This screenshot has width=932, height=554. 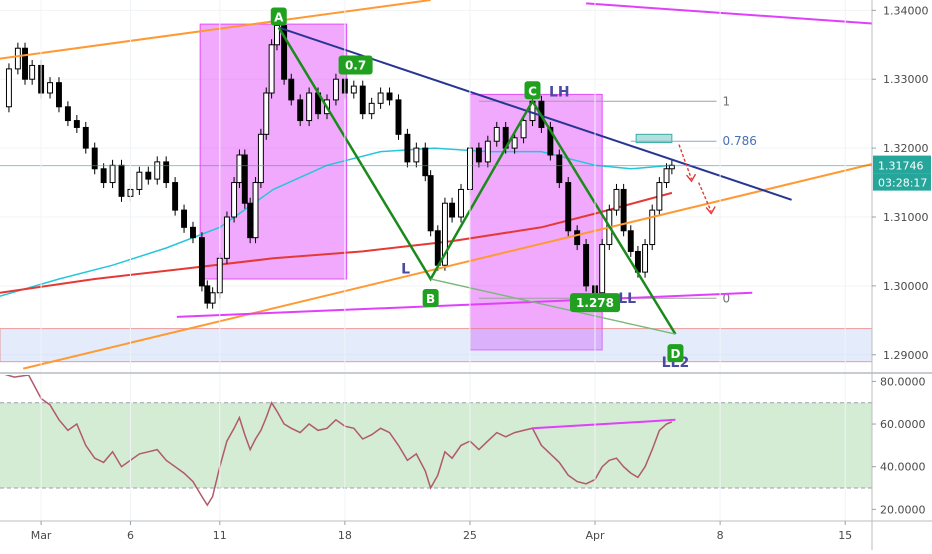 What do you see at coordinates (279, 18) in the screenshot?
I see `harmonic-point-label: A` at bounding box center [279, 18].